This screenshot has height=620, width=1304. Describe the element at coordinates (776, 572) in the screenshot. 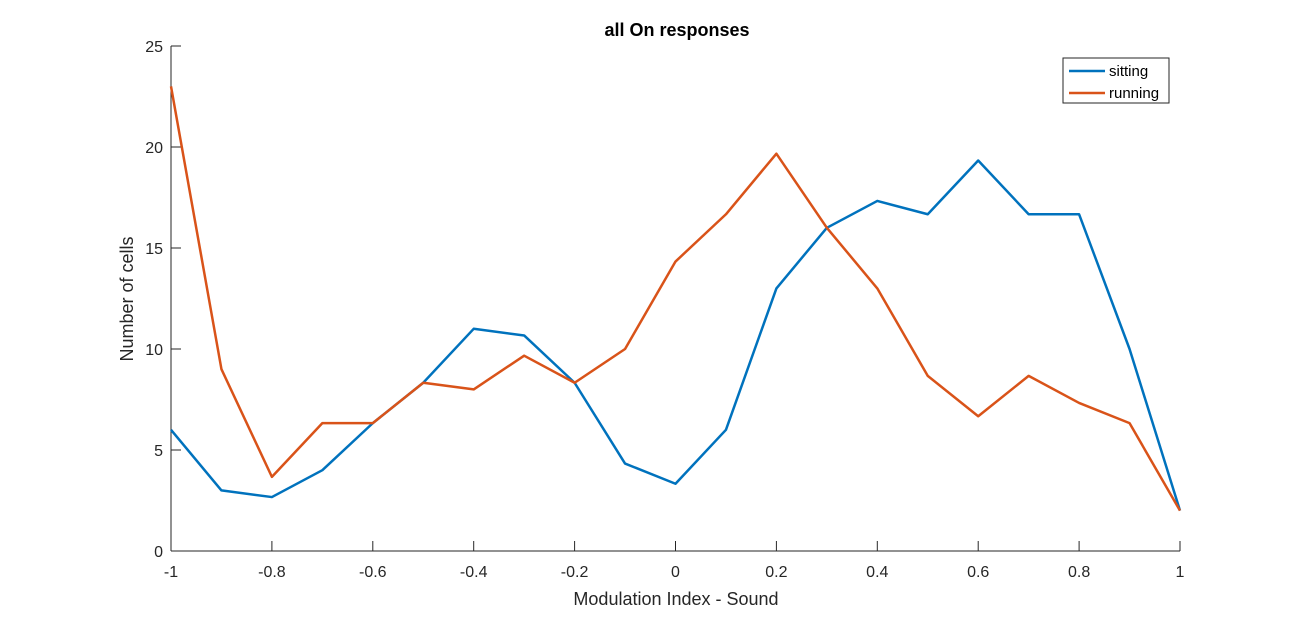

I see `x-tick-label: 0.2` at that location.